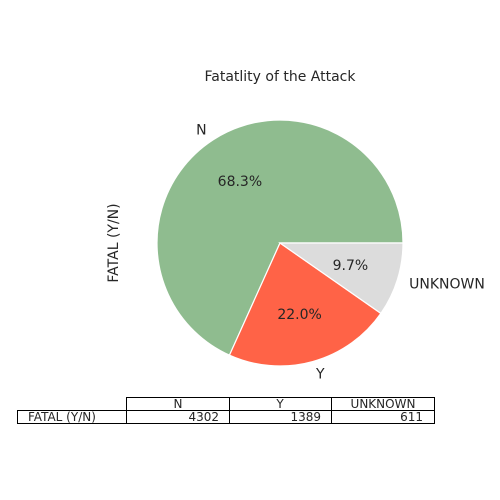  What do you see at coordinates (341, 278) in the screenshot?
I see `pie-slice-unknown` at bounding box center [341, 278].